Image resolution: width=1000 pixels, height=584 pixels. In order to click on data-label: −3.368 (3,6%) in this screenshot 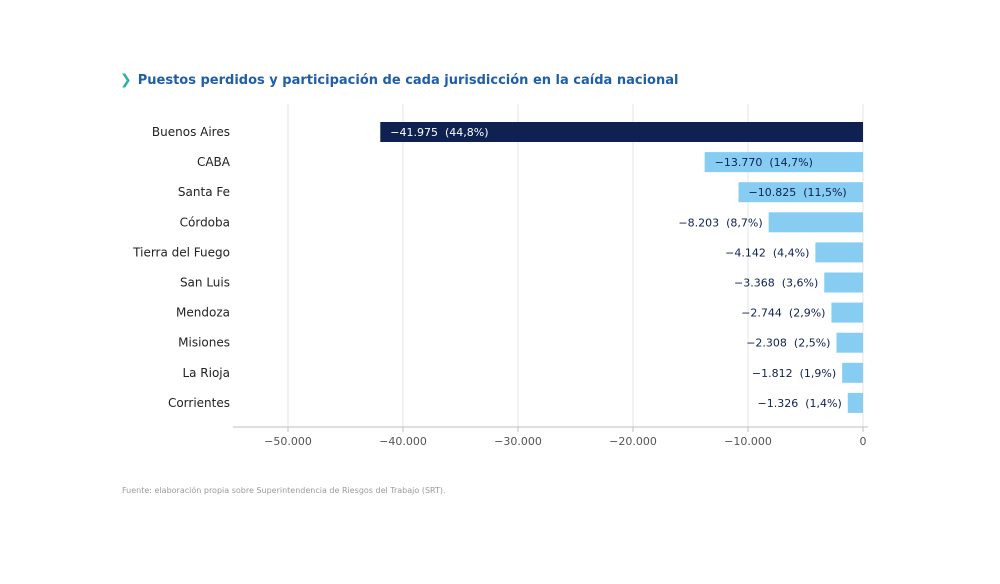, I will do `click(776, 283)`.